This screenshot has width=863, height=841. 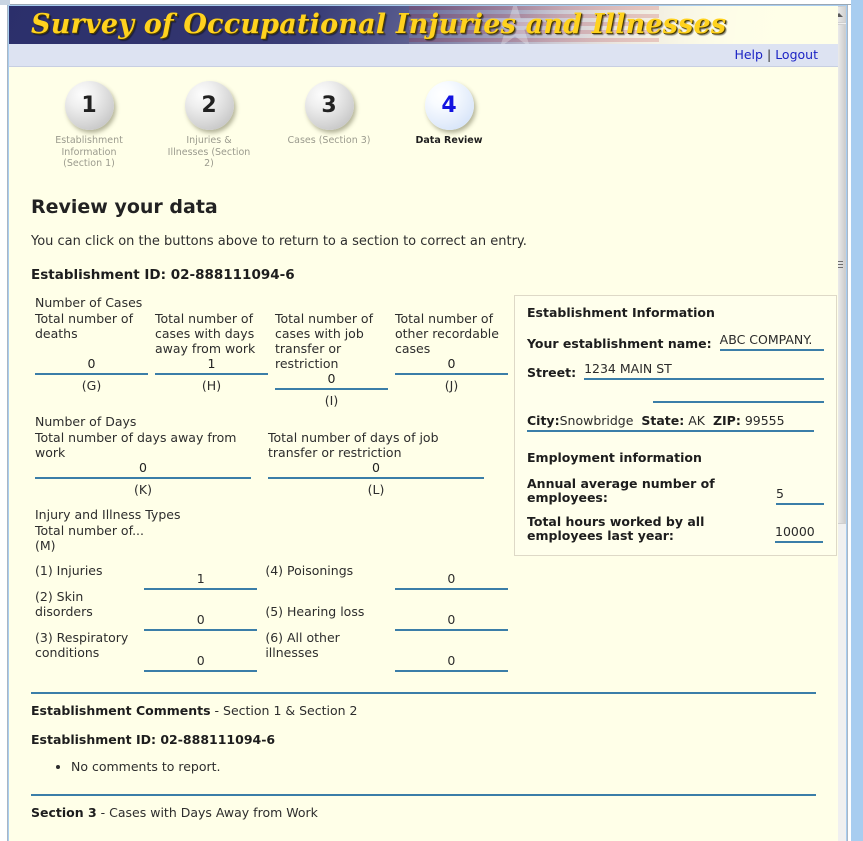 What do you see at coordinates (69, 570) in the screenshot?
I see `iit-row-1-left-label: (1) Injuries` at bounding box center [69, 570].